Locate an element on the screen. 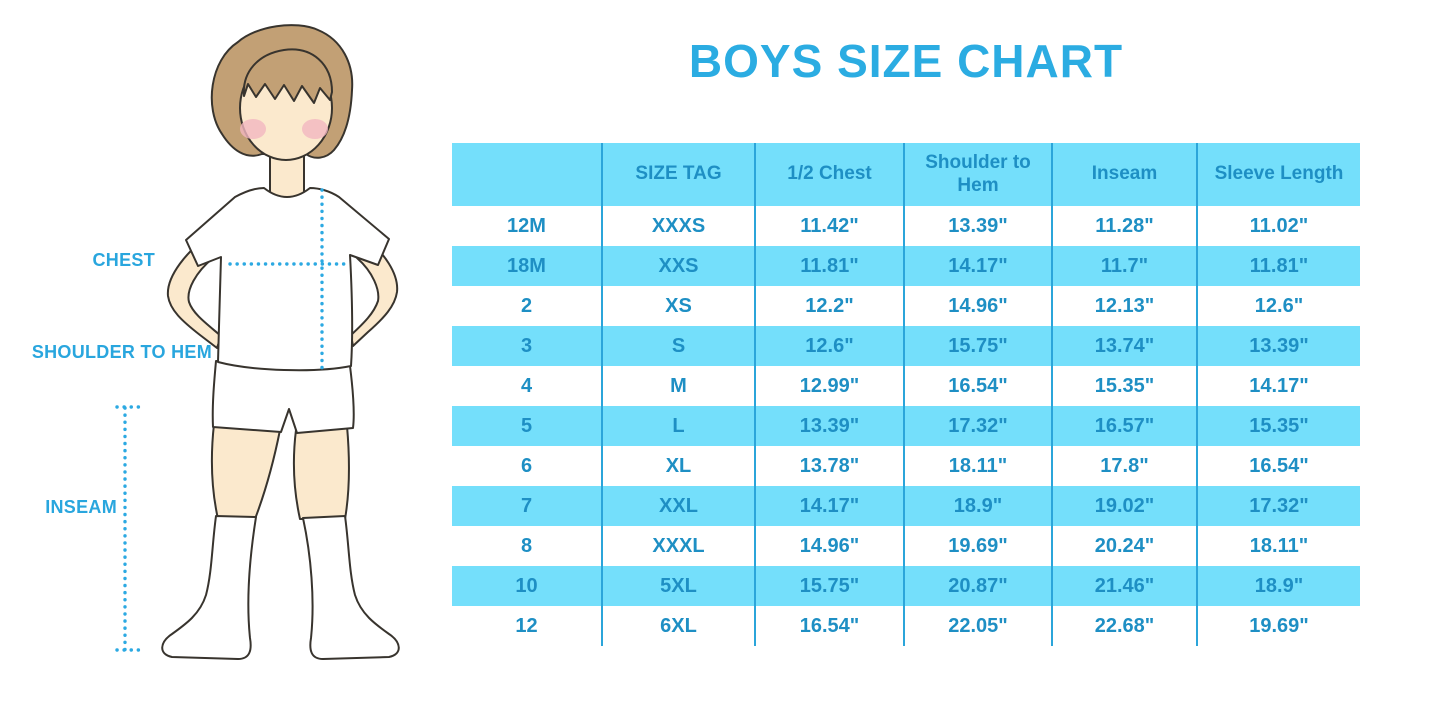 Image resolution: width=1445 pixels, height=723 pixels. leg-right is located at coordinates (321, 472).